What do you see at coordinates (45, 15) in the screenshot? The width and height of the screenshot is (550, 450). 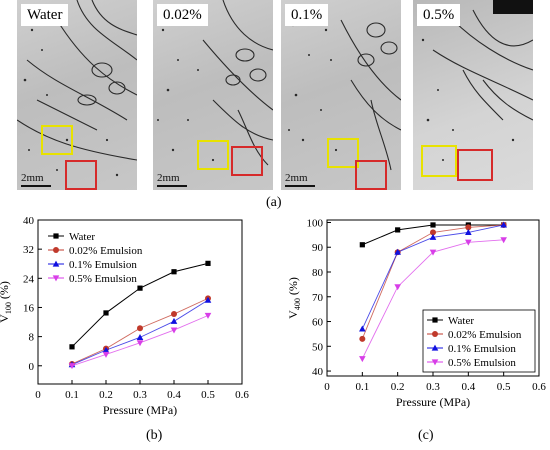 I see `micrograph-label: Water` at bounding box center [45, 15].